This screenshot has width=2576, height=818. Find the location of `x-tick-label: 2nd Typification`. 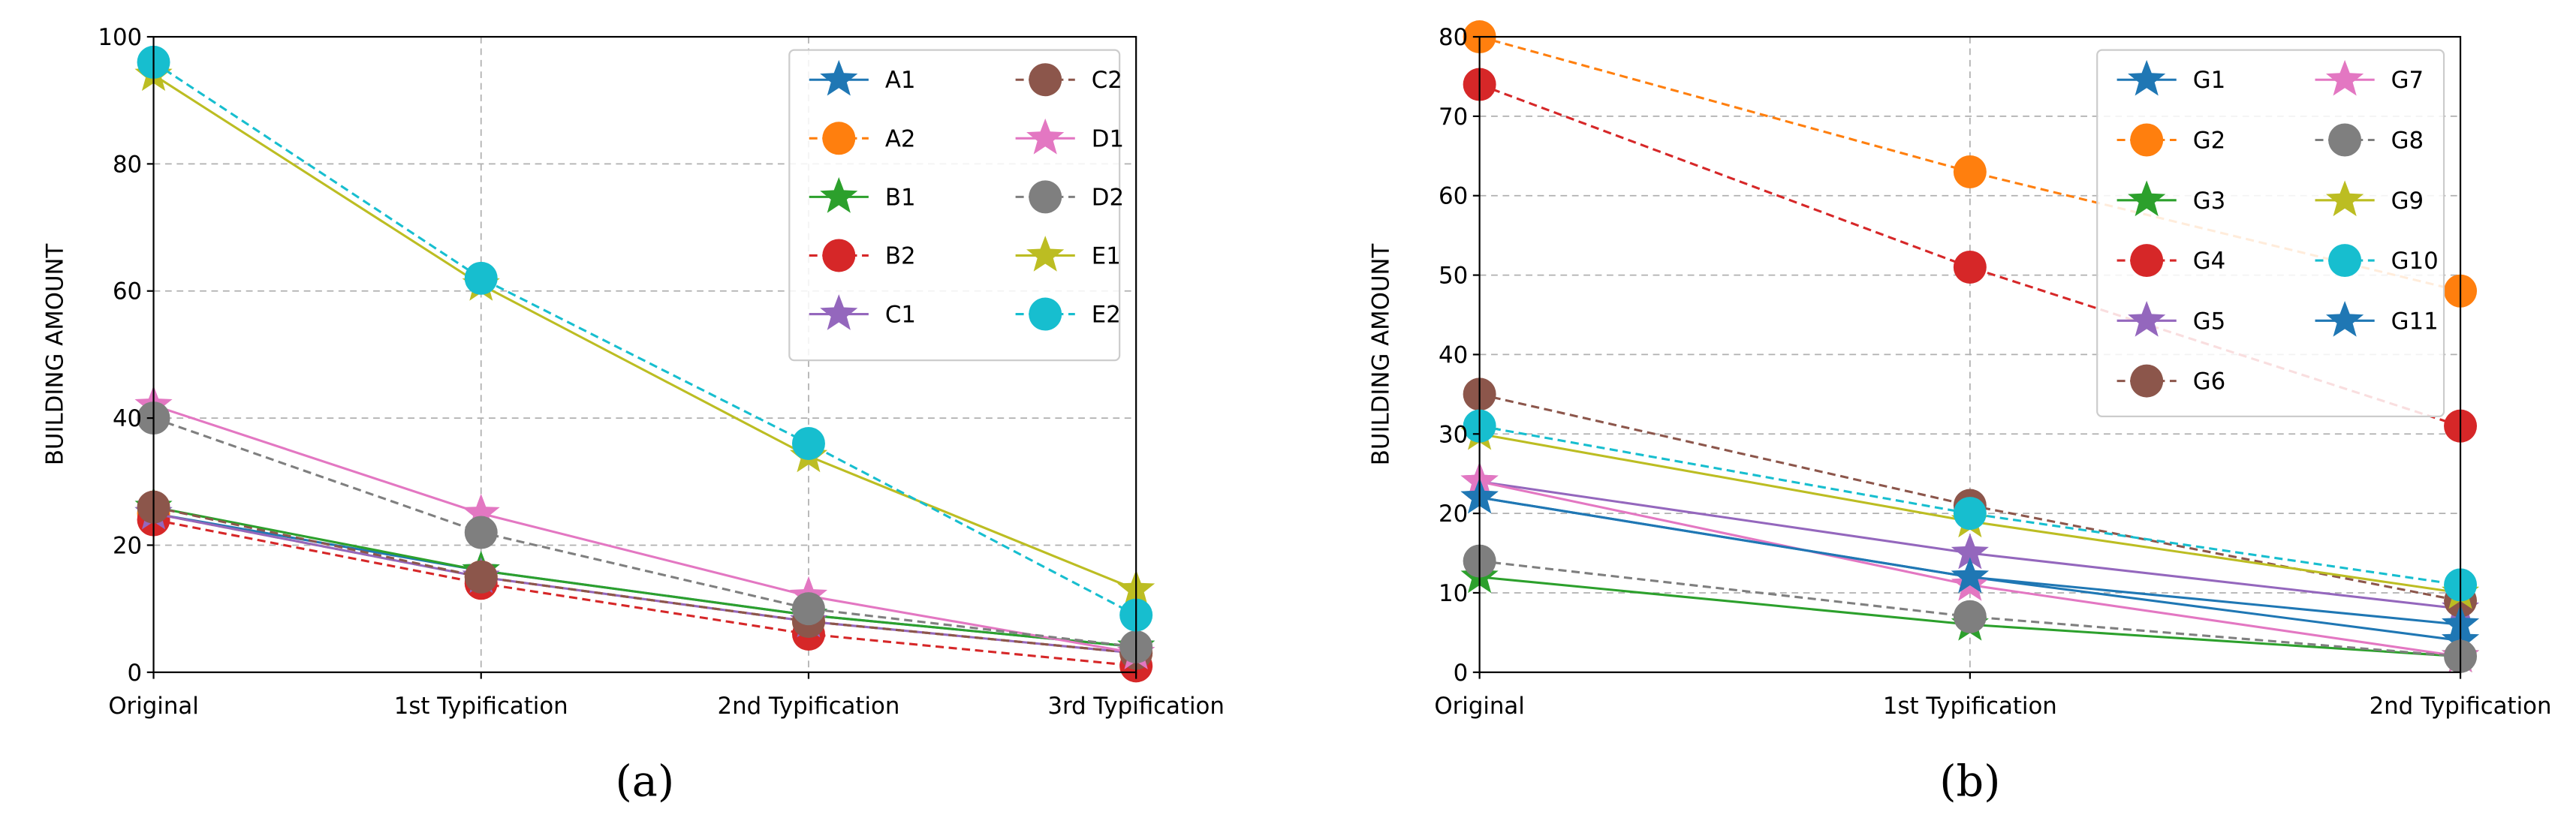

x-tick-label: 2nd Typification is located at coordinates (809, 706).